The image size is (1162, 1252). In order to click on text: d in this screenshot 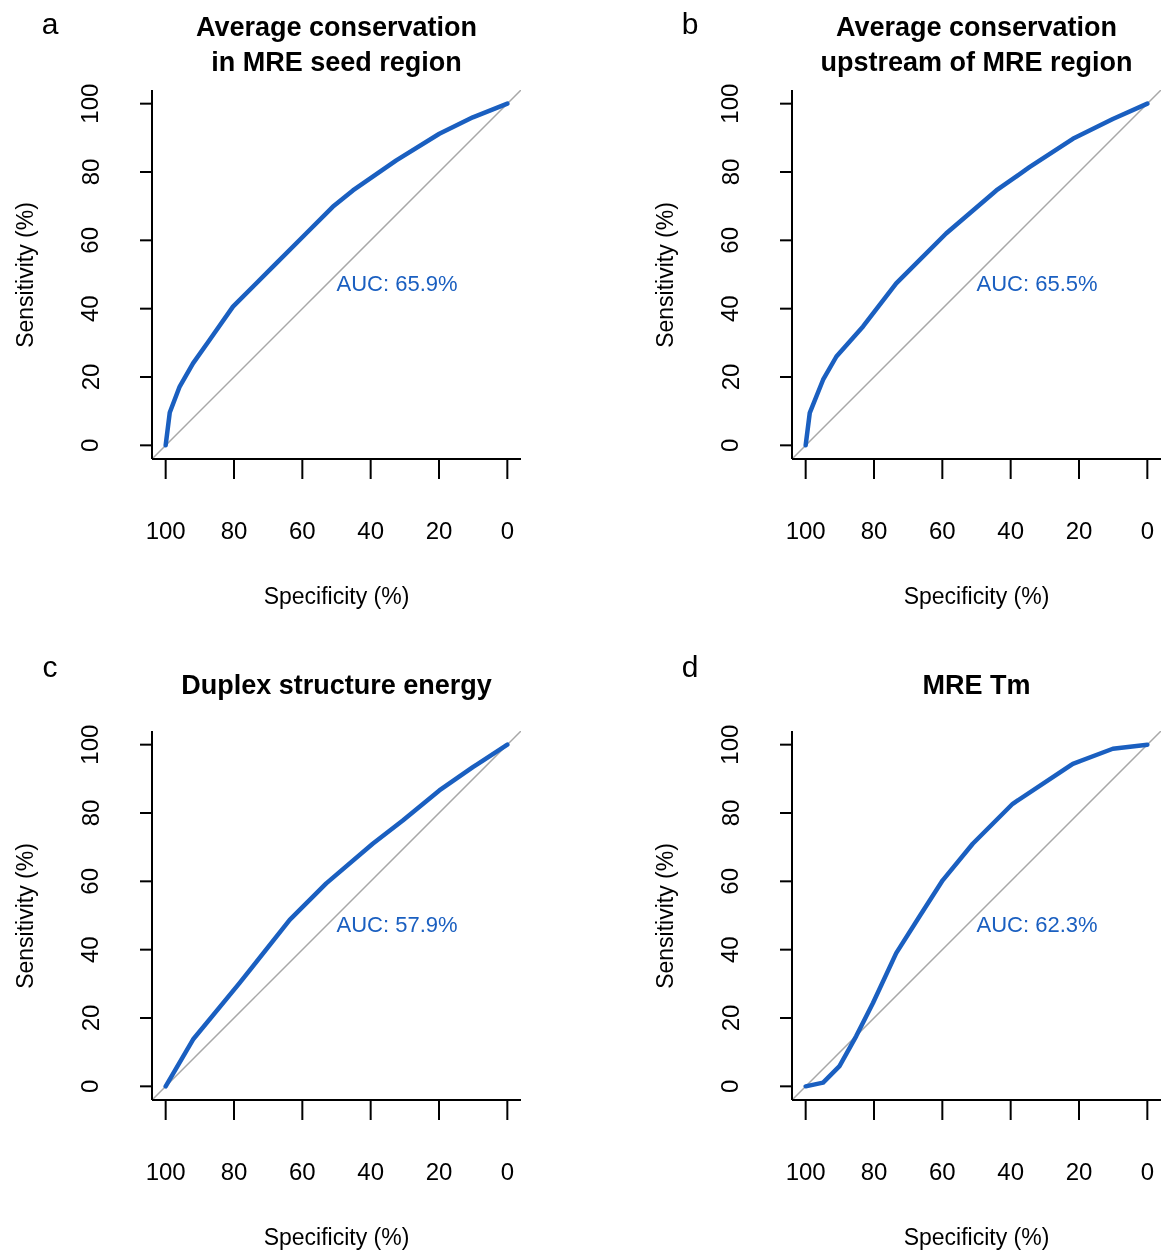, I will do `click(690, 667)`.